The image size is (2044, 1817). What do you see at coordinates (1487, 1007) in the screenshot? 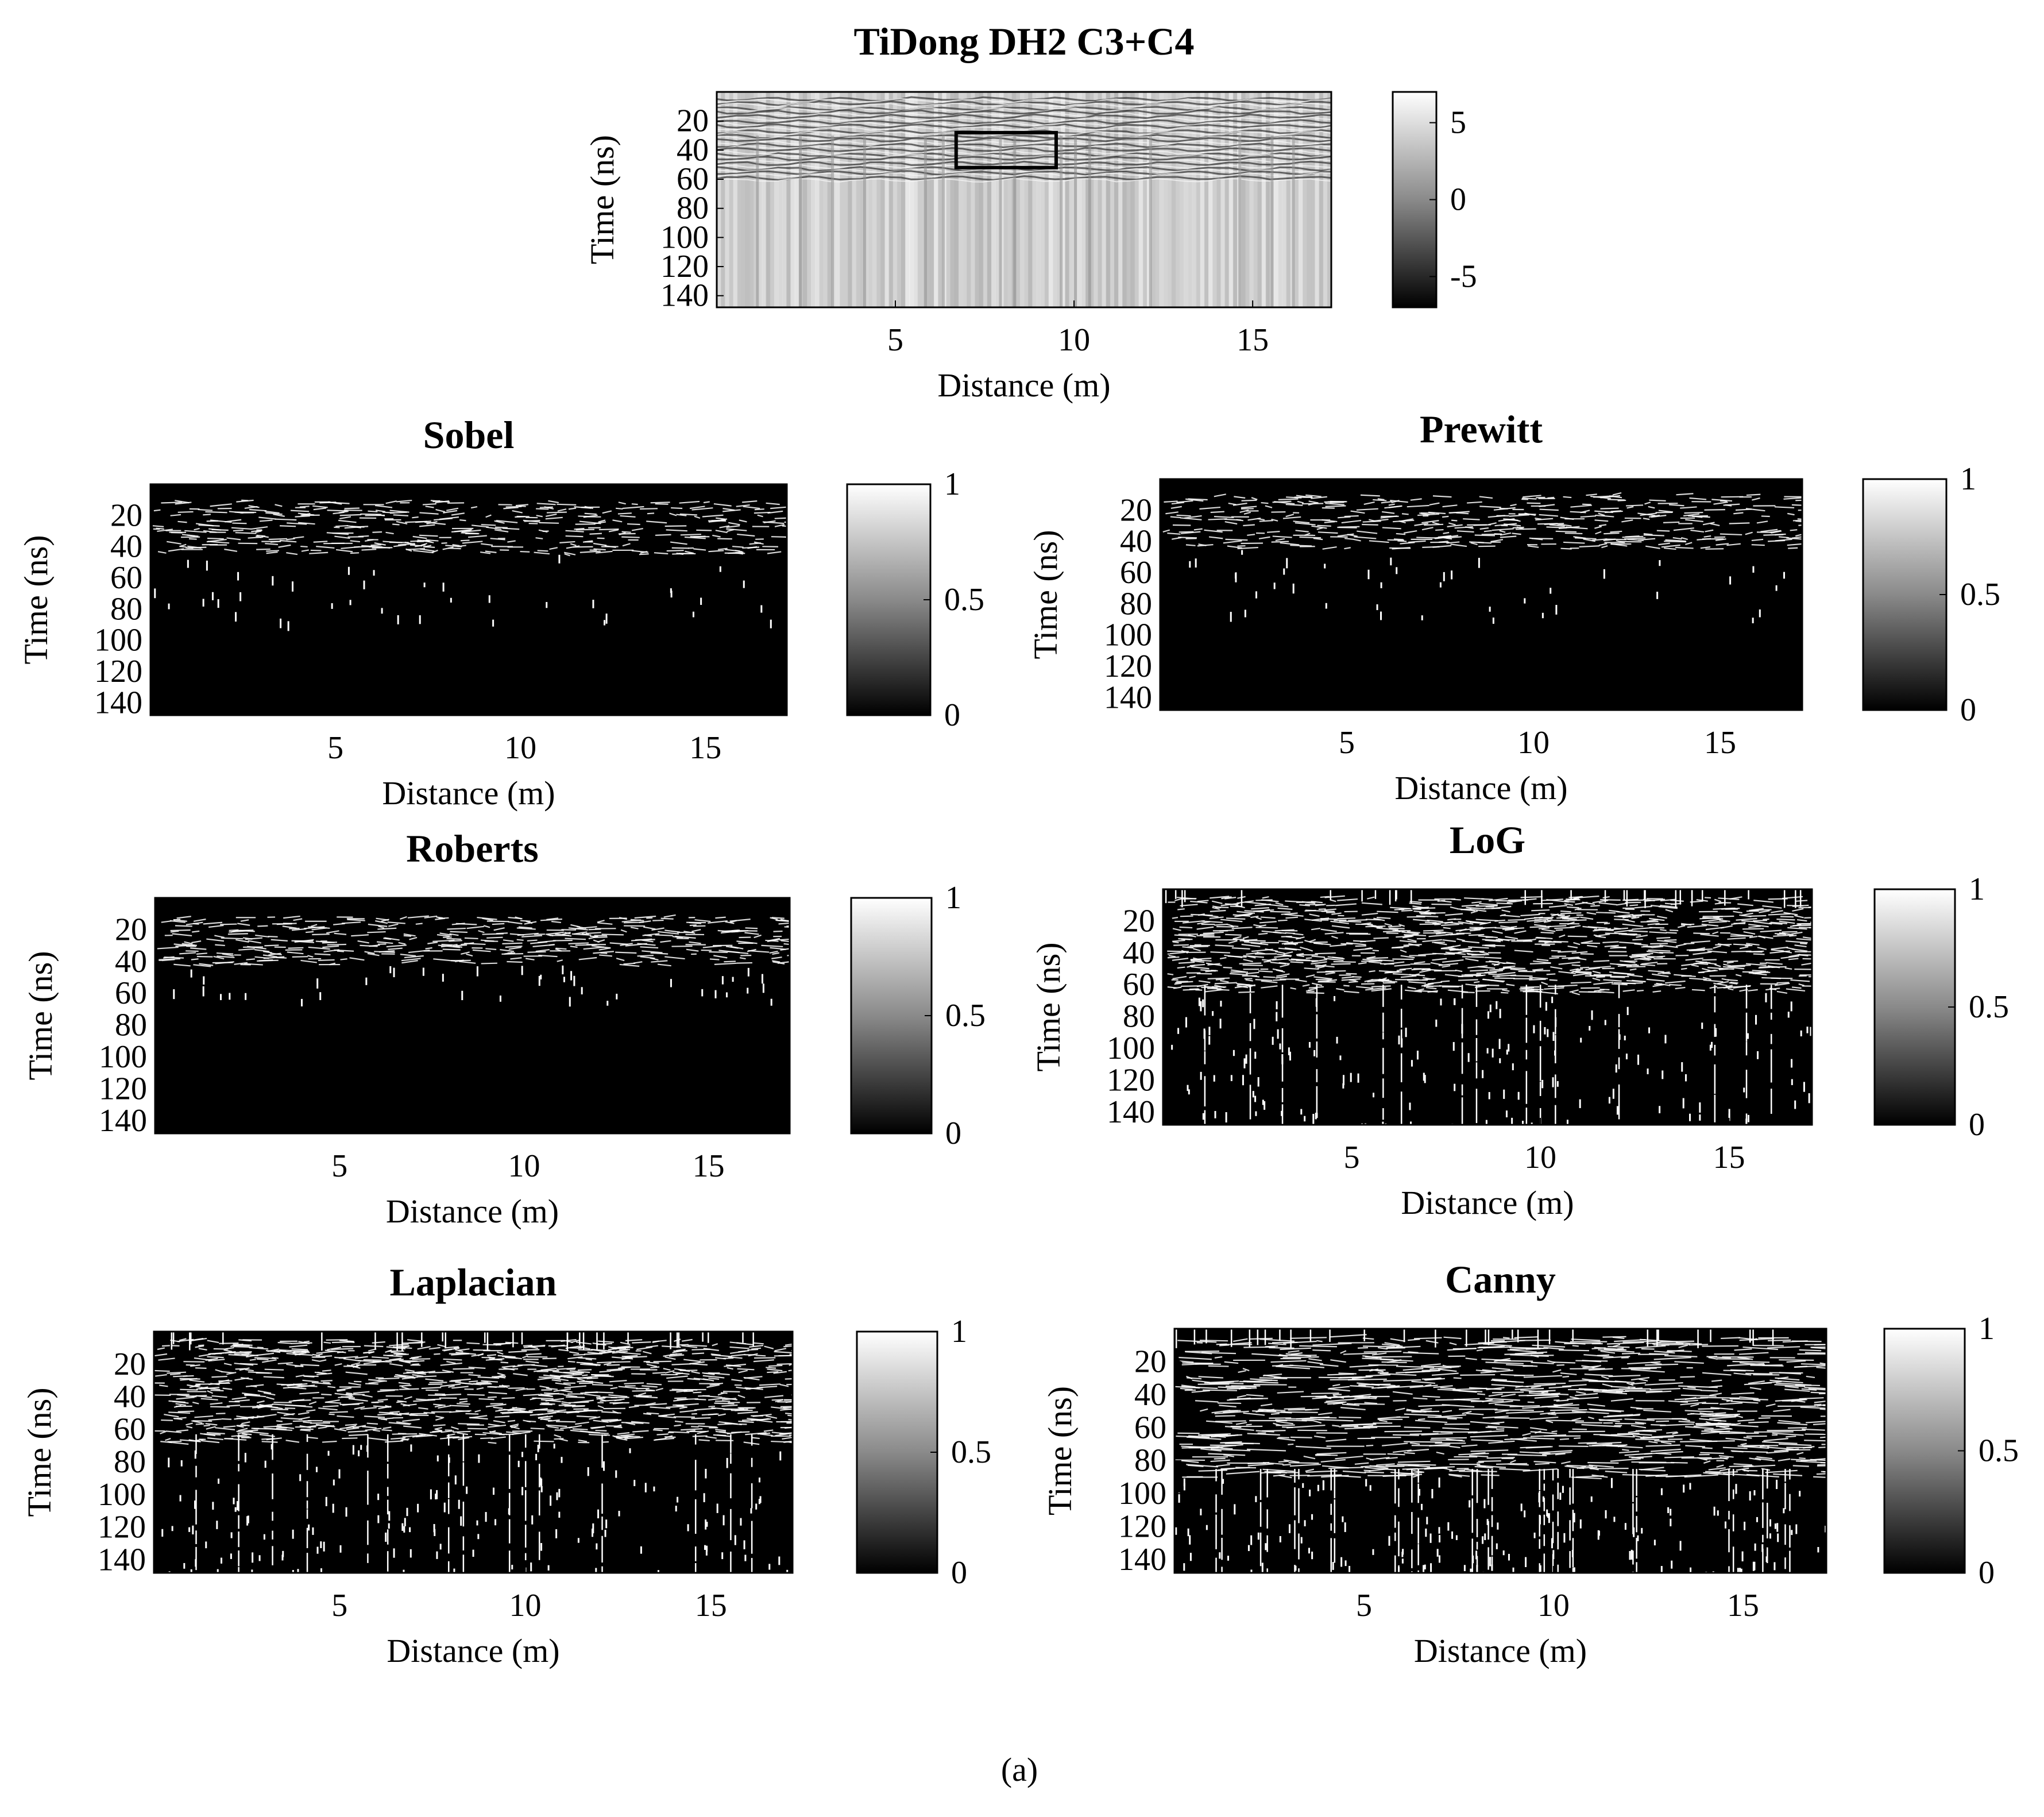
I see `heatmap-image` at bounding box center [1487, 1007].